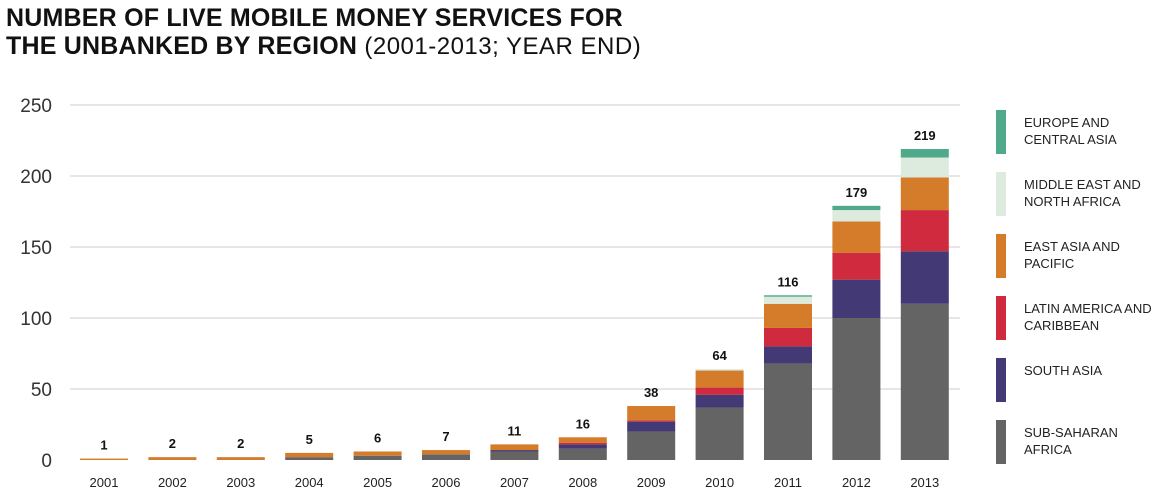 Image resolution: width=1167 pixels, height=496 pixels. What do you see at coordinates (856, 482) in the screenshot?
I see `x-tick-label-2012: 2012` at bounding box center [856, 482].